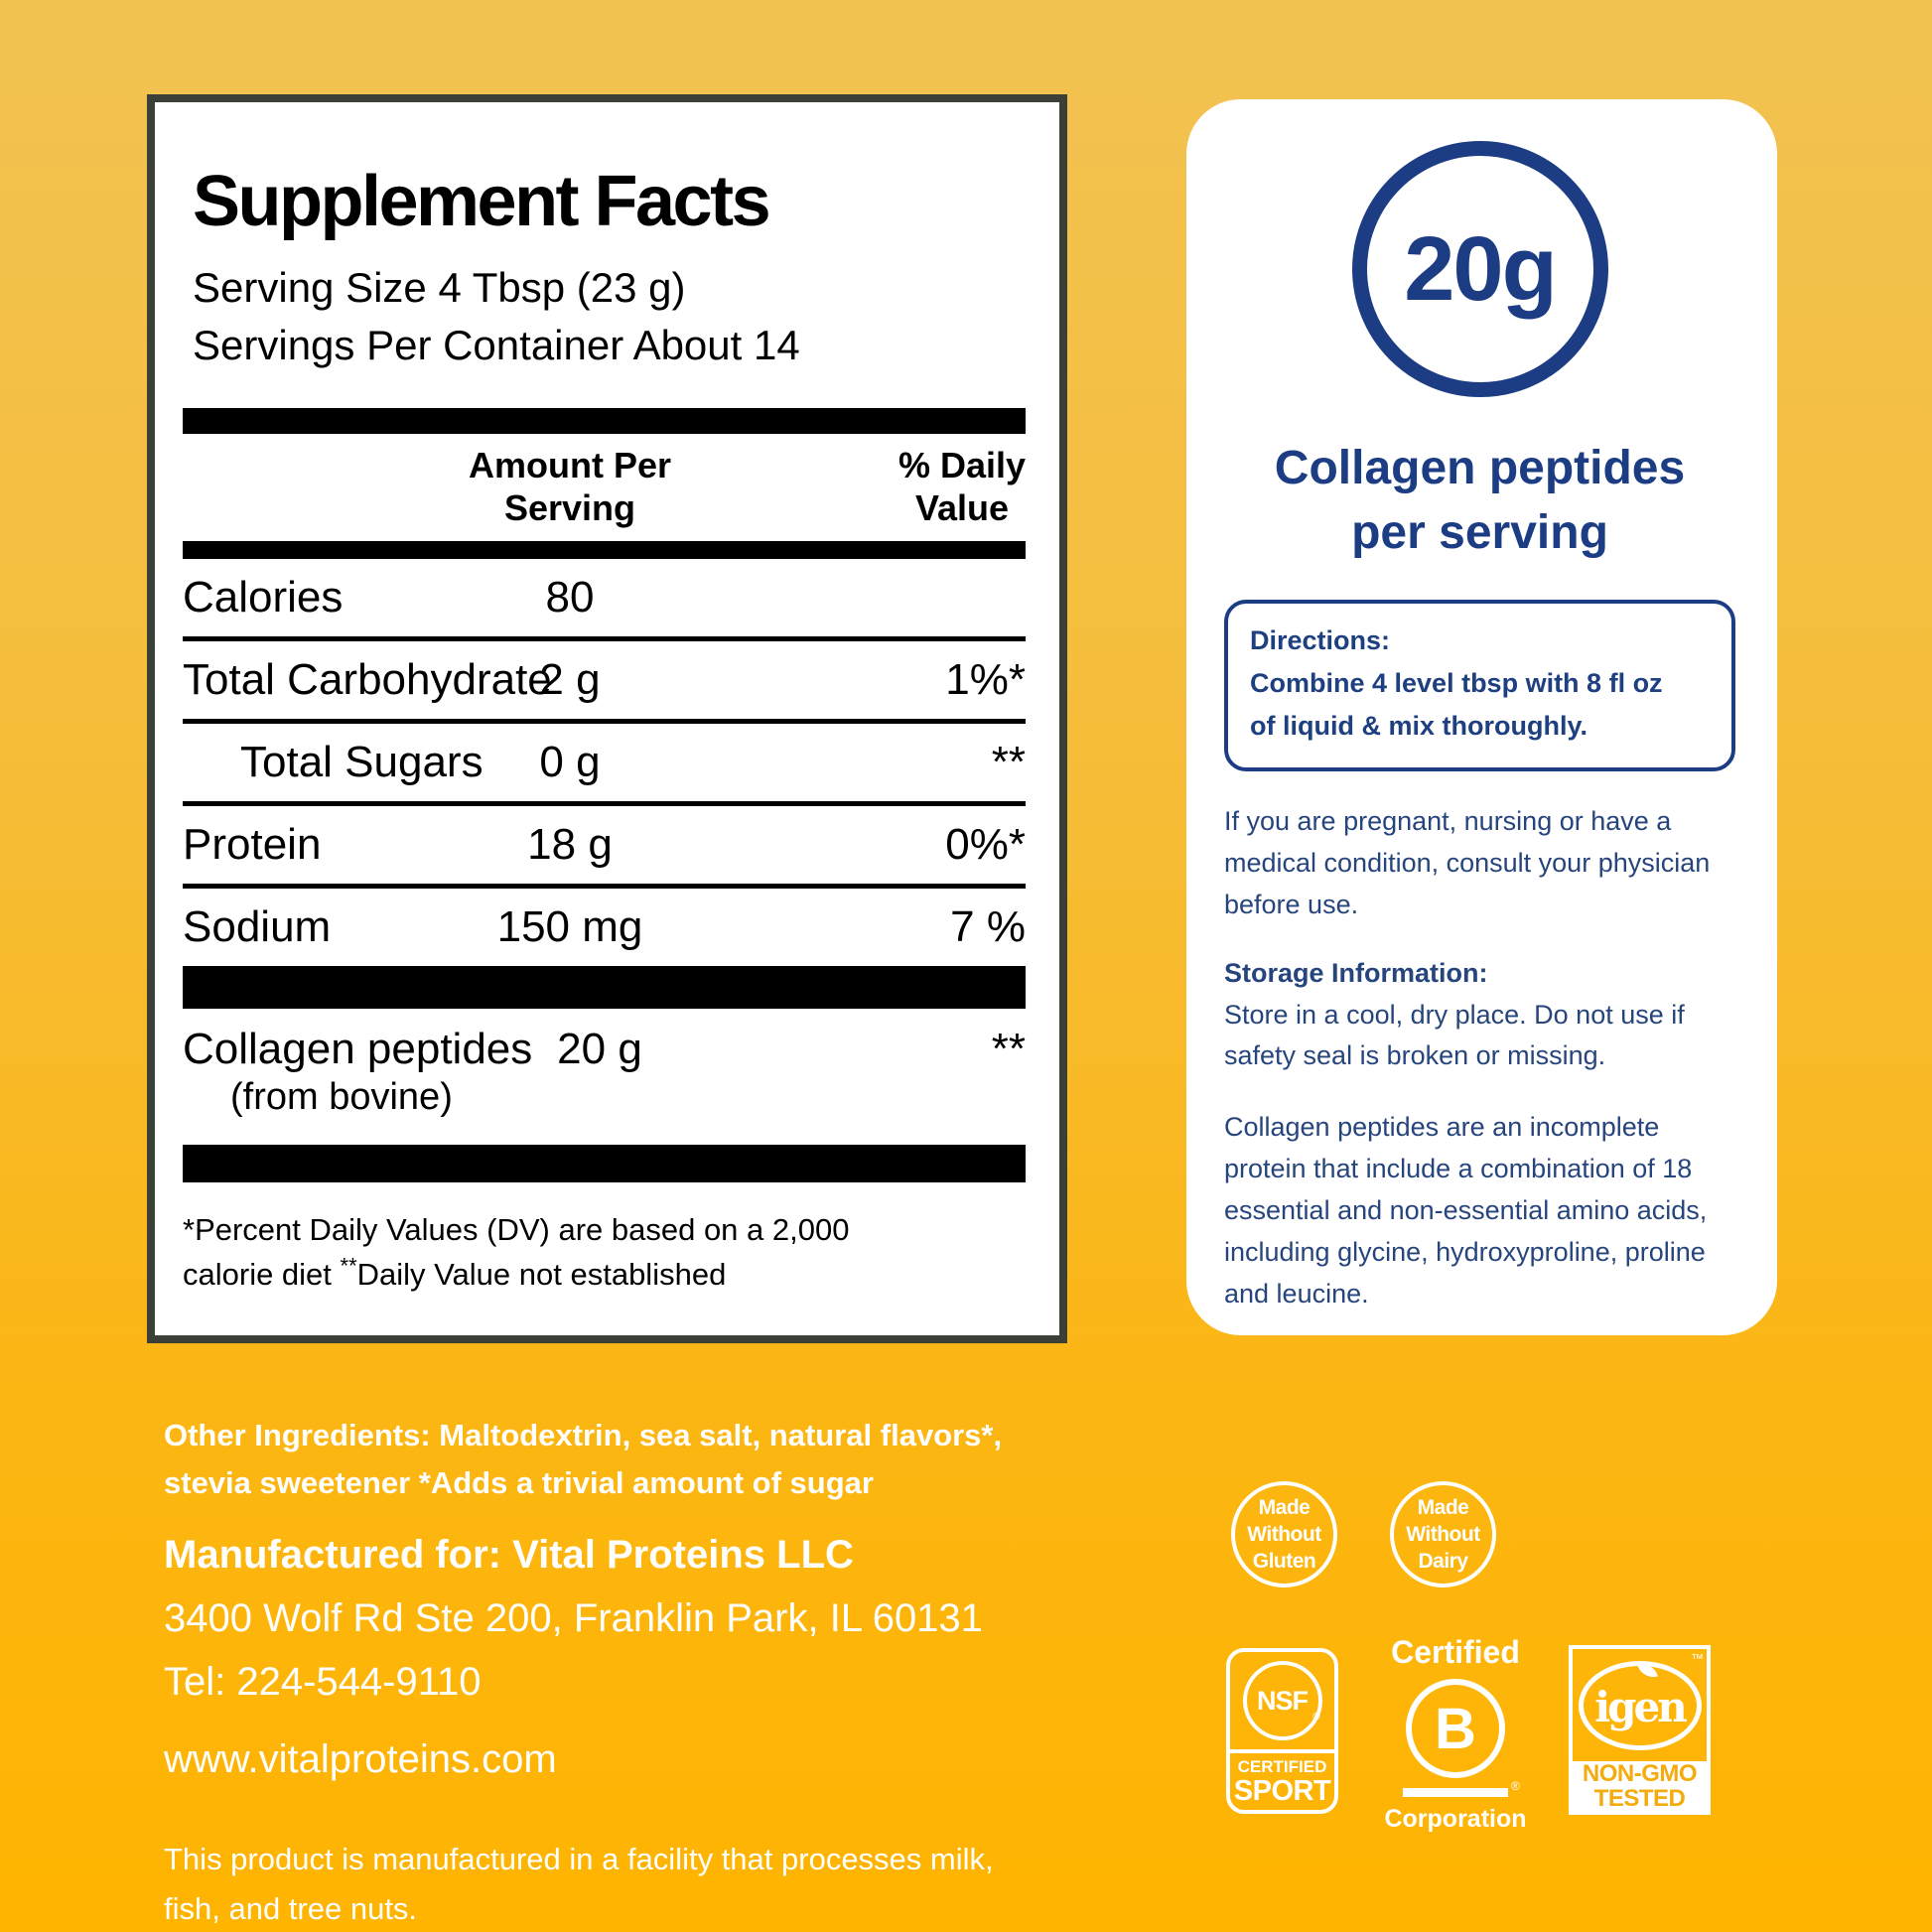 The width and height of the screenshot is (1932, 1932). I want to click on facility-disclaimer-line-2: fish, and tree nuts., so click(291, 1908).